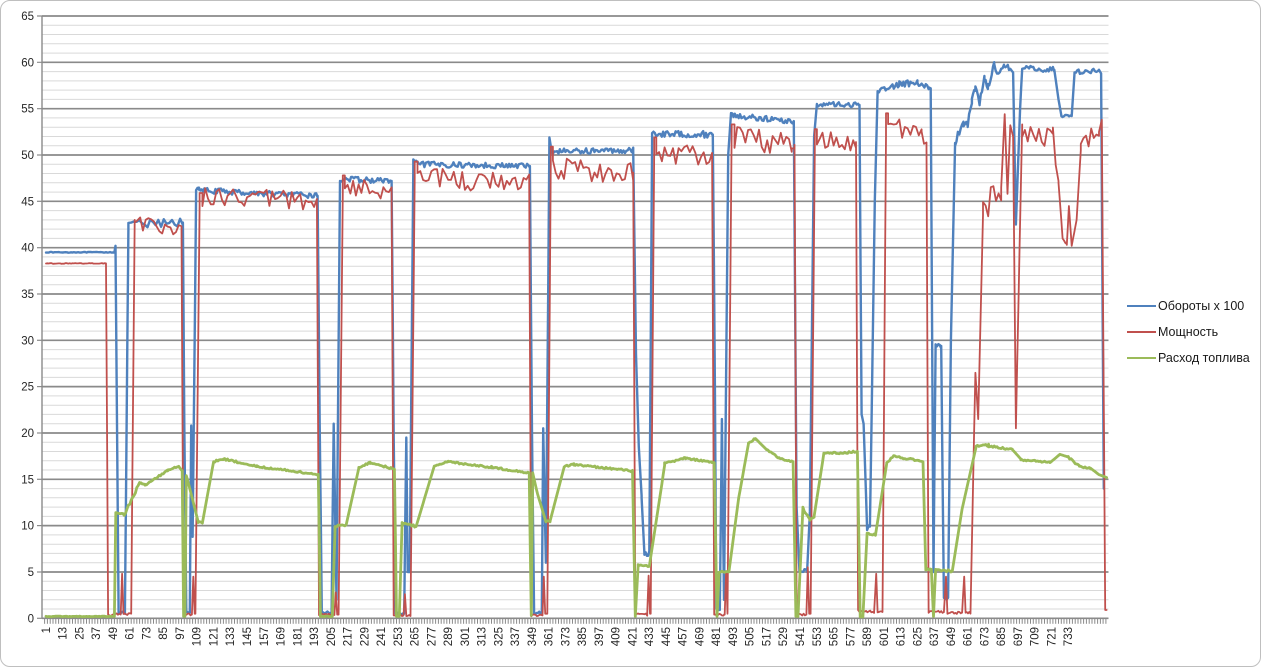 This screenshot has height=667, width=1261. Describe the element at coordinates (27, 527) in the screenshot. I see `y-tick-label: 10` at that location.